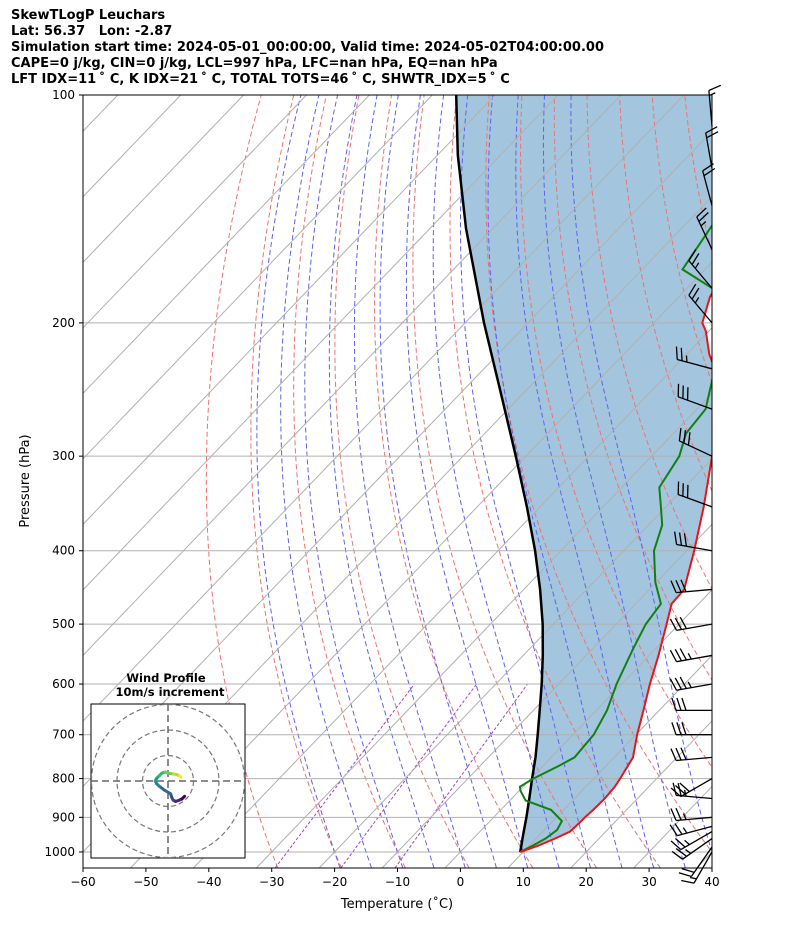  Describe the element at coordinates (271, 882) in the screenshot. I see `x-tick-label: −30` at that location.